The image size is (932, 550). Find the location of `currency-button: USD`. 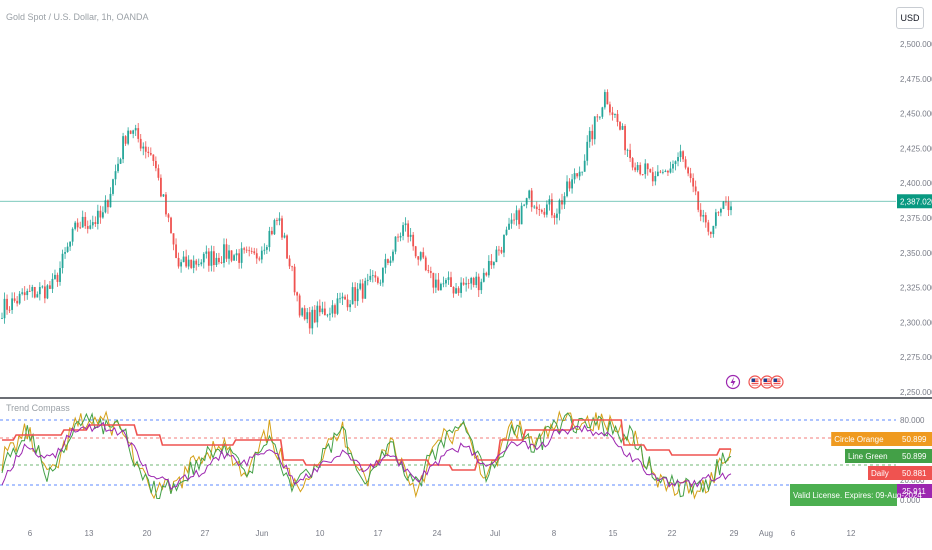

currency-button: USD is located at coordinates (910, 18).